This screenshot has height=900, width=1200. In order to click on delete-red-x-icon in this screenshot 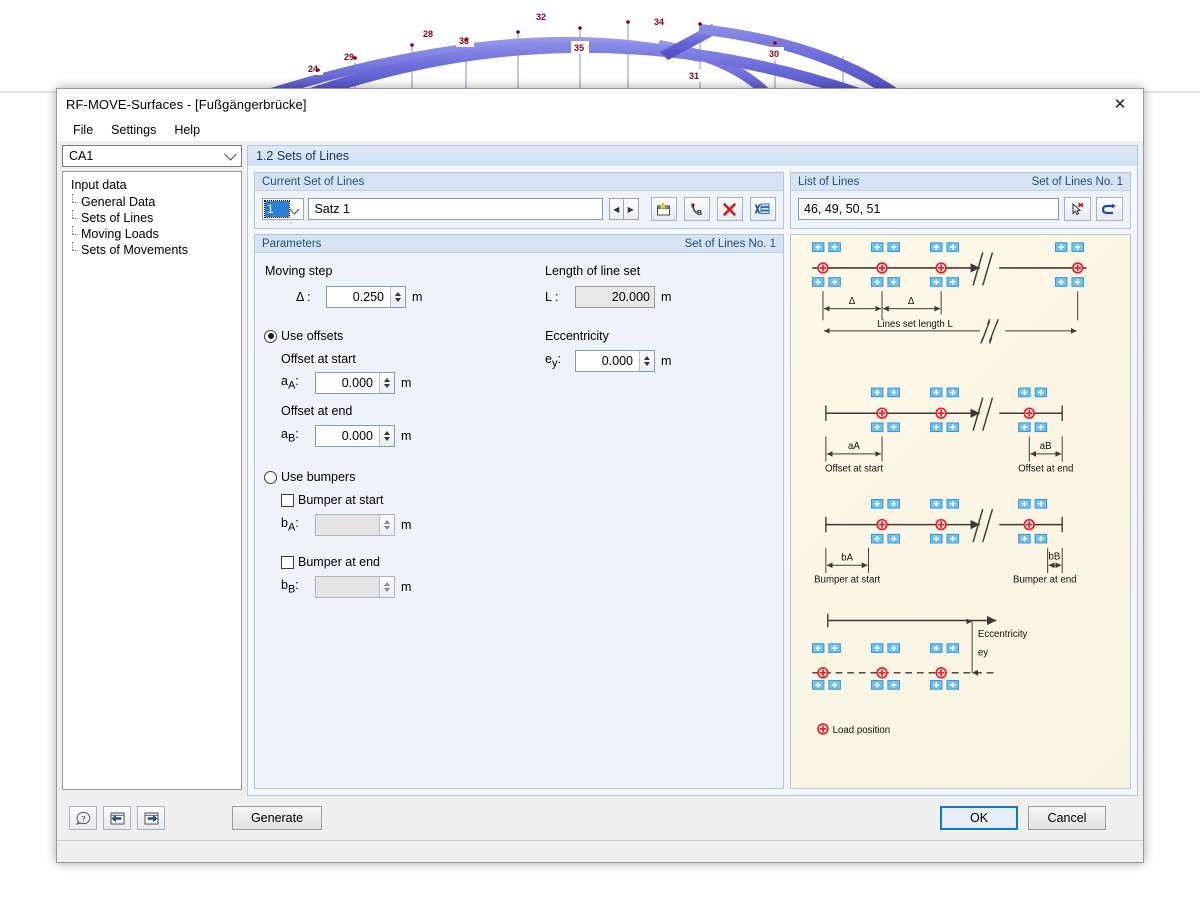, I will do `click(729, 209)`.